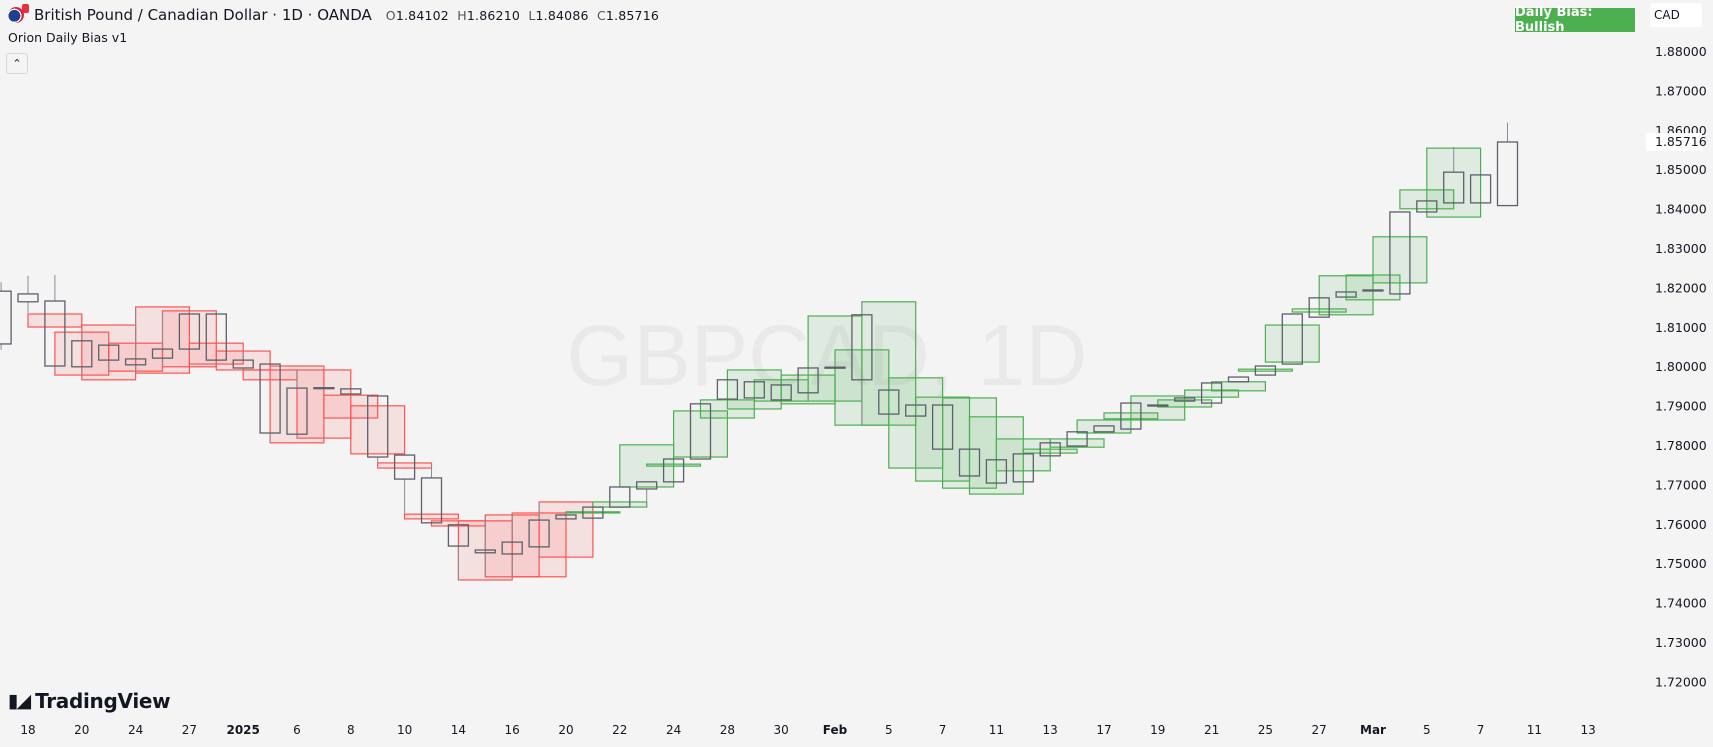  What do you see at coordinates (1681, 90) in the screenshot?
I see `price-tick-label: 1.87000` at bounding box center [1681, 90].